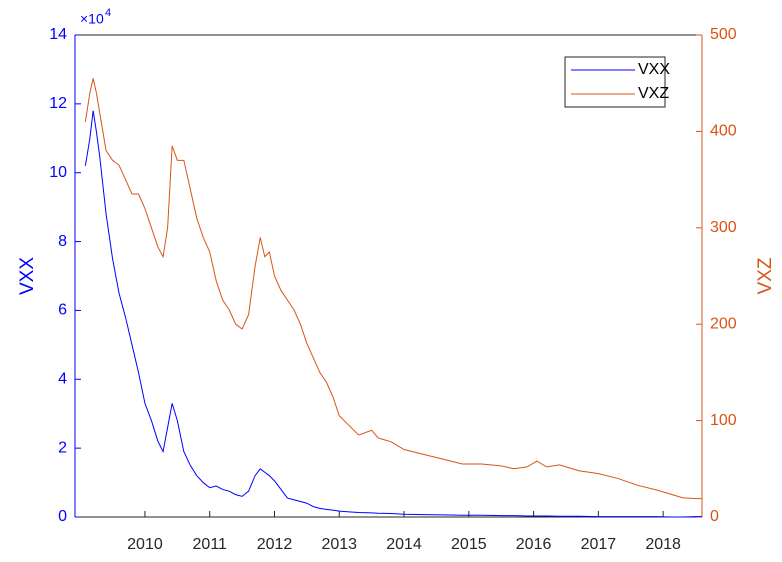 The image size is (782, 562). Describe the element at coordinates (615, 82) in the screenshot. I see `legend-box` at that location.